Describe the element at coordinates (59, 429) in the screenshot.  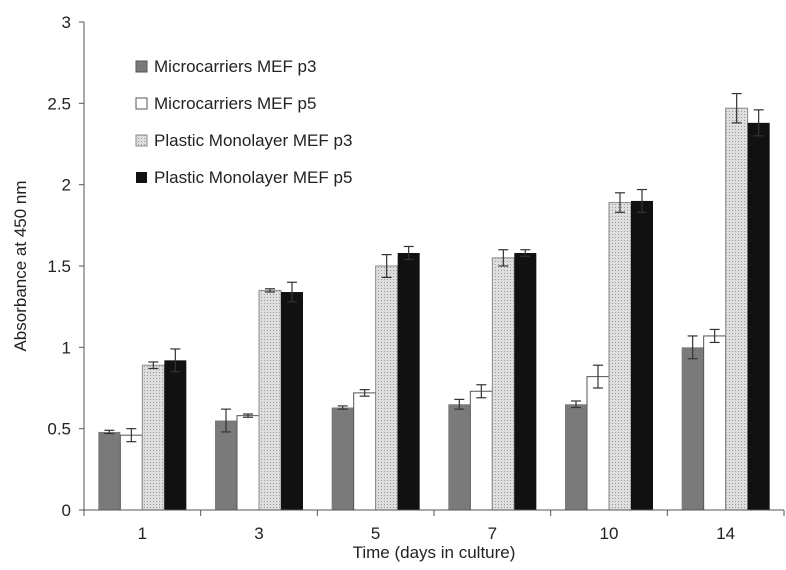
I see `y-tick-label: 0.5` at that location.